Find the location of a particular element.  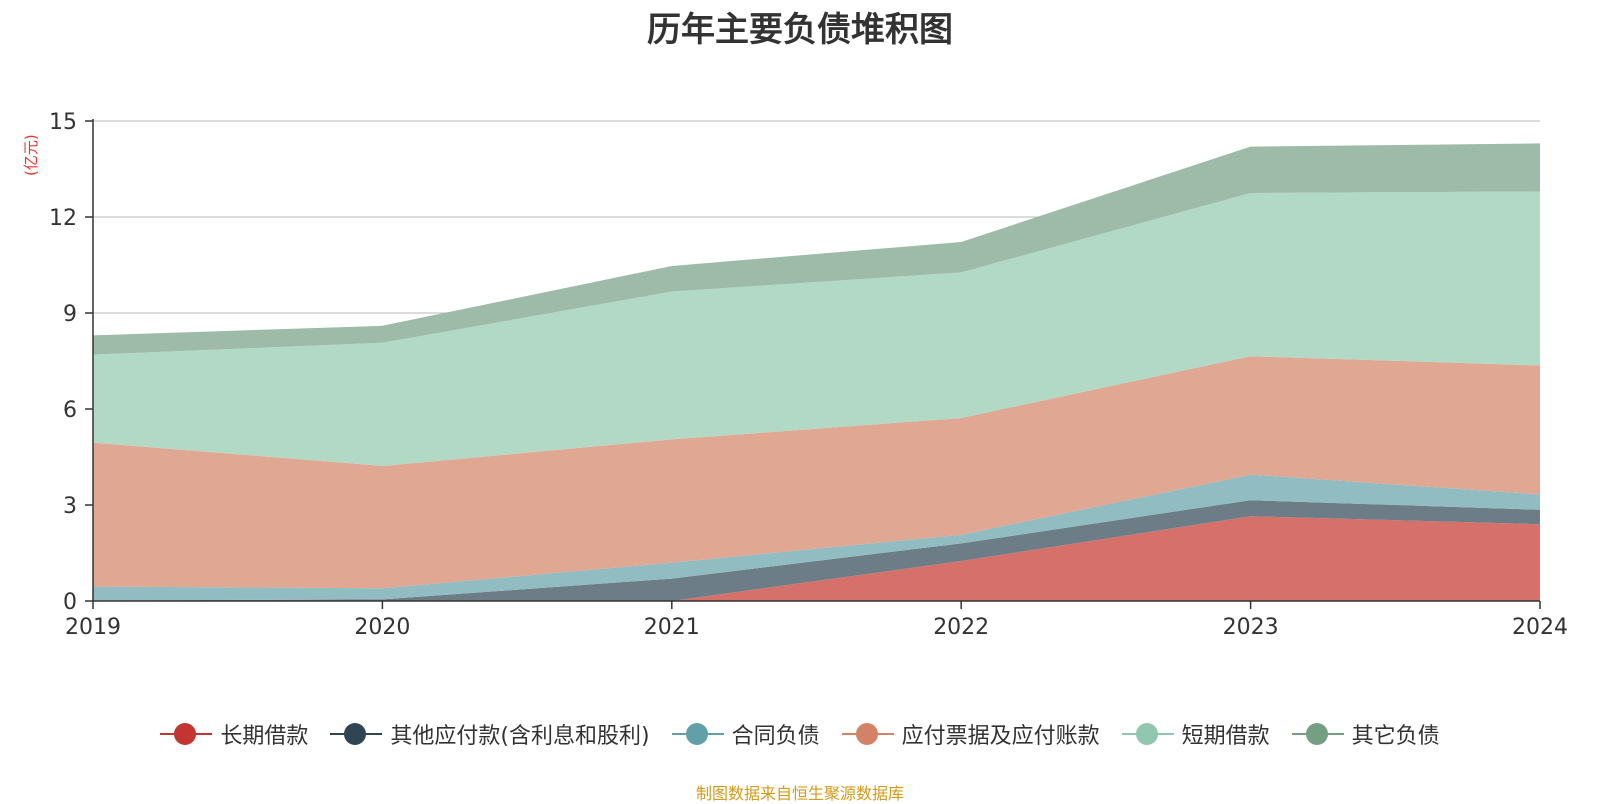

chart-legend: 长期借款 其他应付款(含利息和股利) 合同负债 应付票据及应付账款 短期借款 其它负债 is located at coordinates (800, 734).